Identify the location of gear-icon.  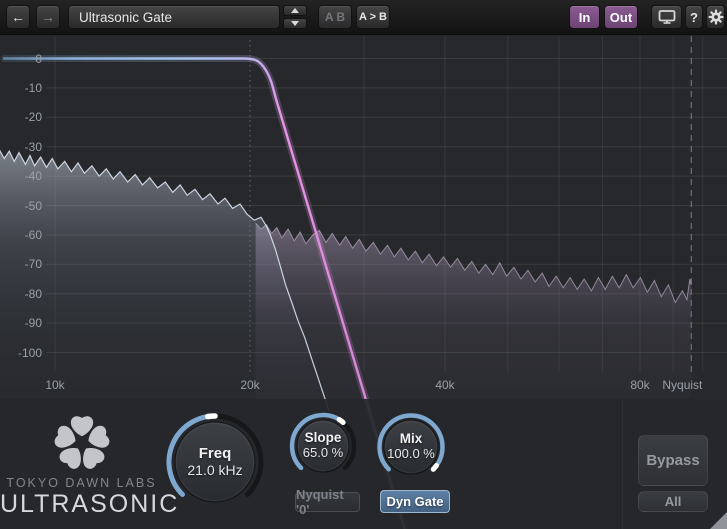
(715, 17).